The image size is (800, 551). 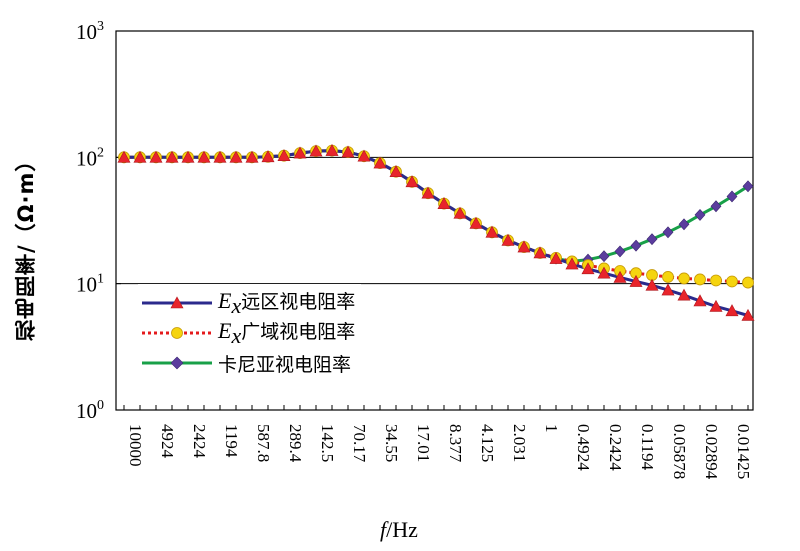 I want to click on legend-item-cagniard: 卡尼亚视电阻率, so click(x=248, y=363).